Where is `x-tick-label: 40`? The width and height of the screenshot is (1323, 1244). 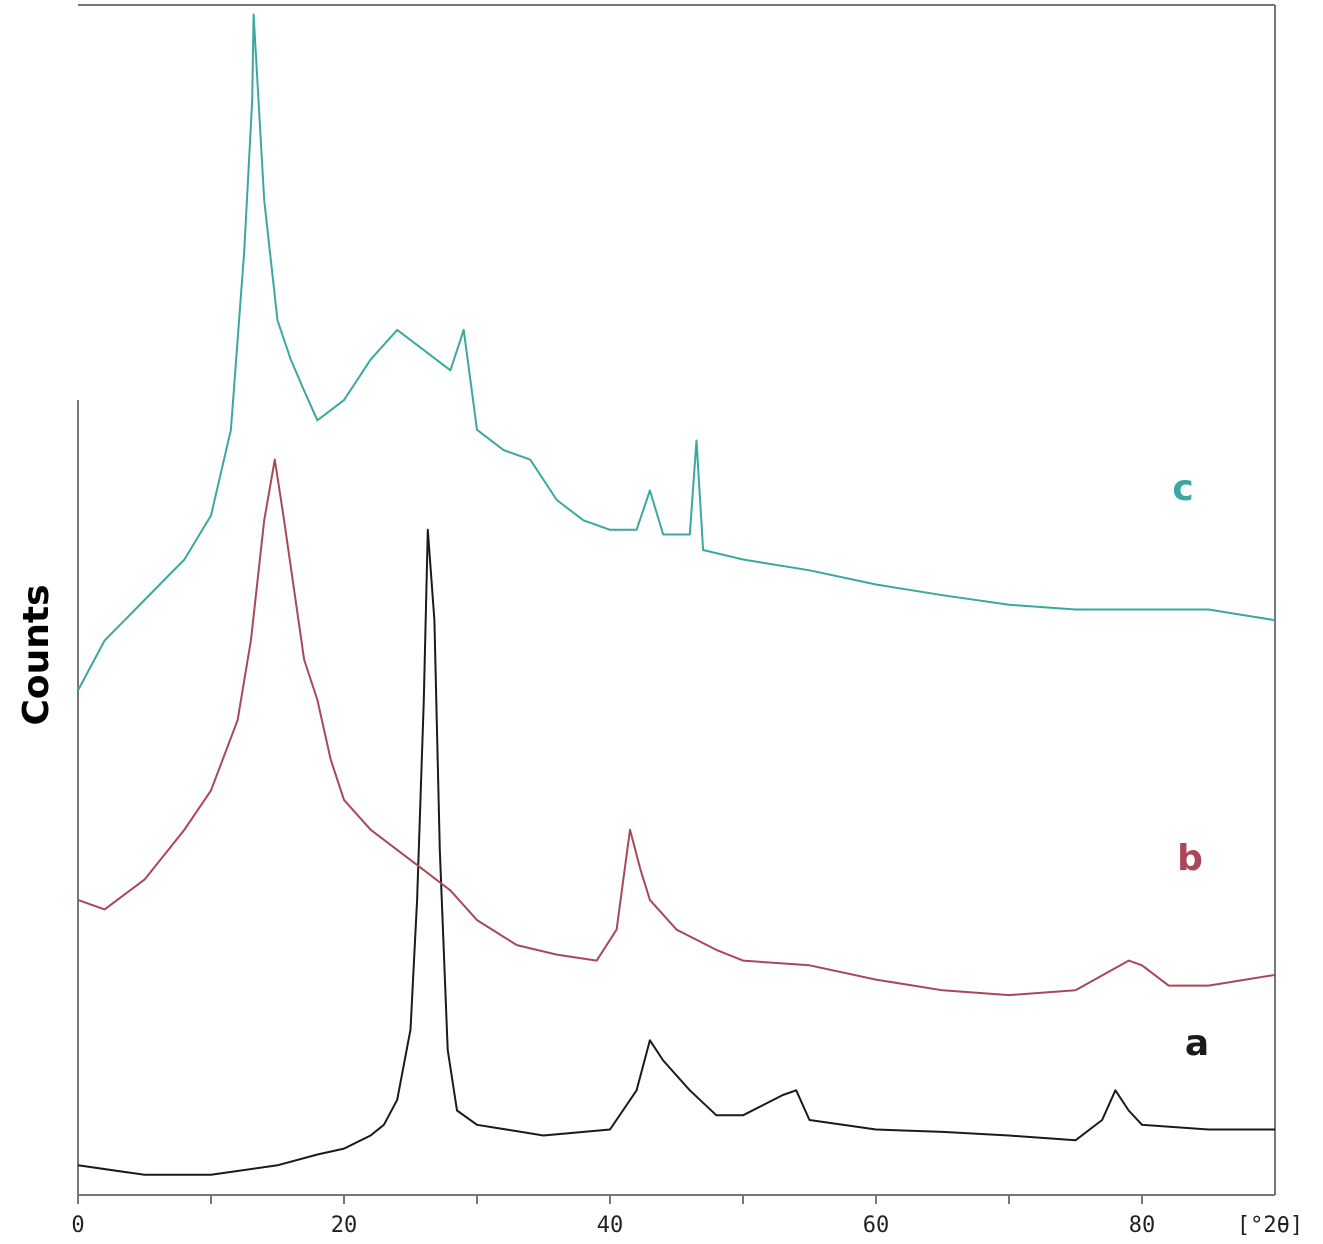
x-tick-label: 40 is located at coordinates (610, 1225).